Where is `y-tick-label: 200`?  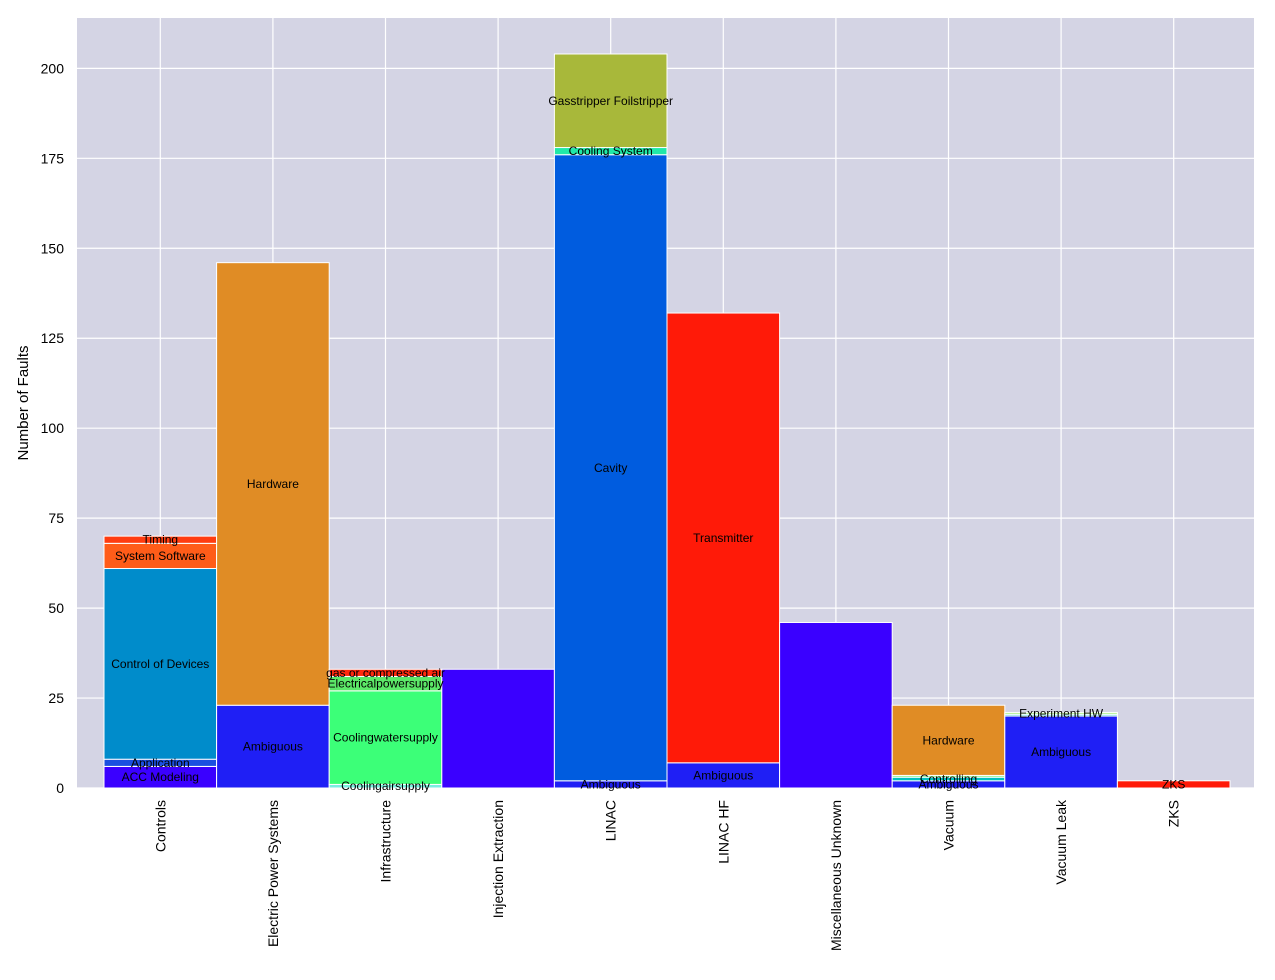
y-tick-label: 200 is located at coordinates (53, 68).